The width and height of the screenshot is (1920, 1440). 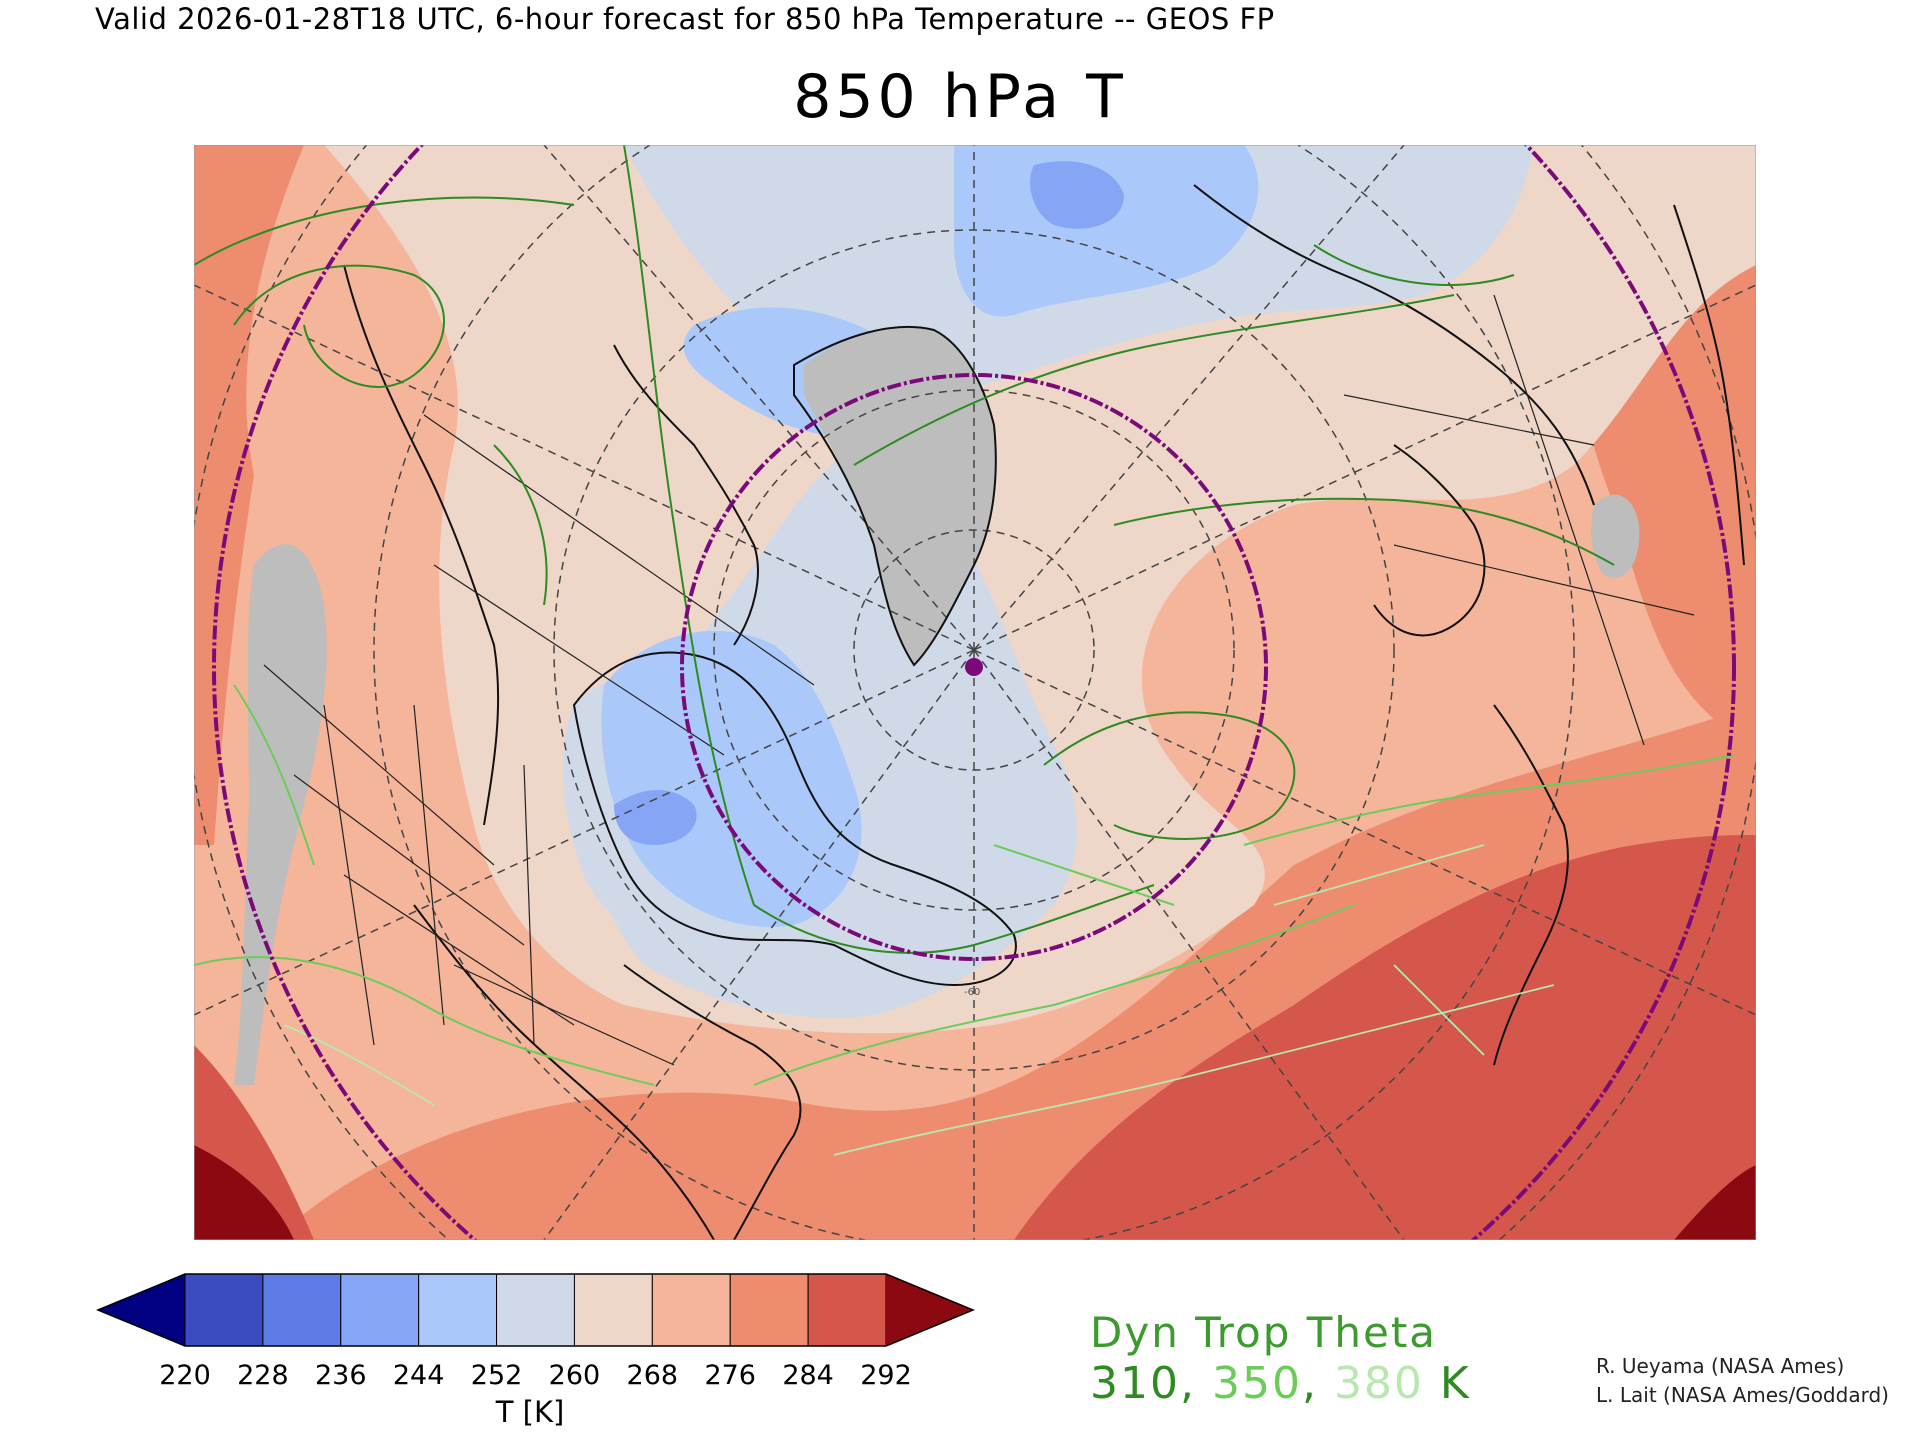 I want to click on contour-label: -60, so click(x=972, y=992).